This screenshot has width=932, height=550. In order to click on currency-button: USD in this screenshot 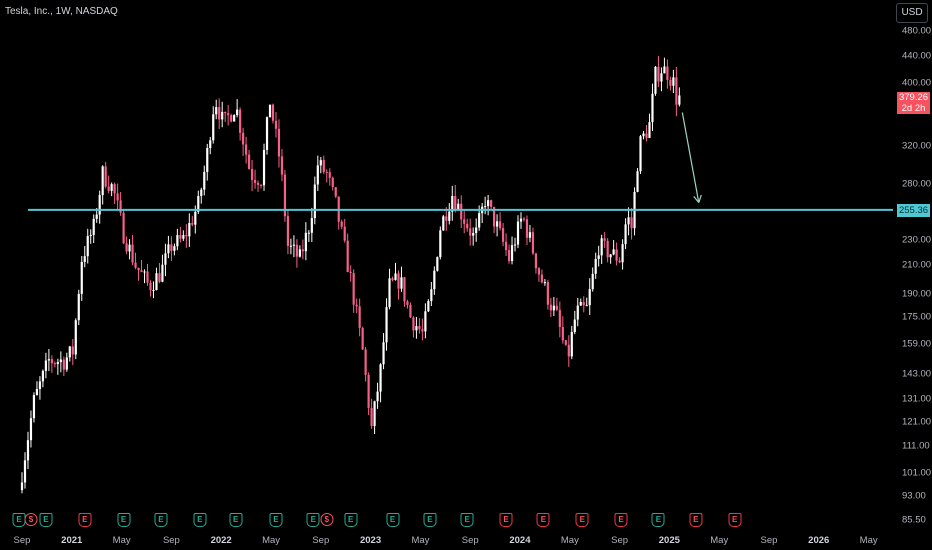, I will do `click(912, 13)`.